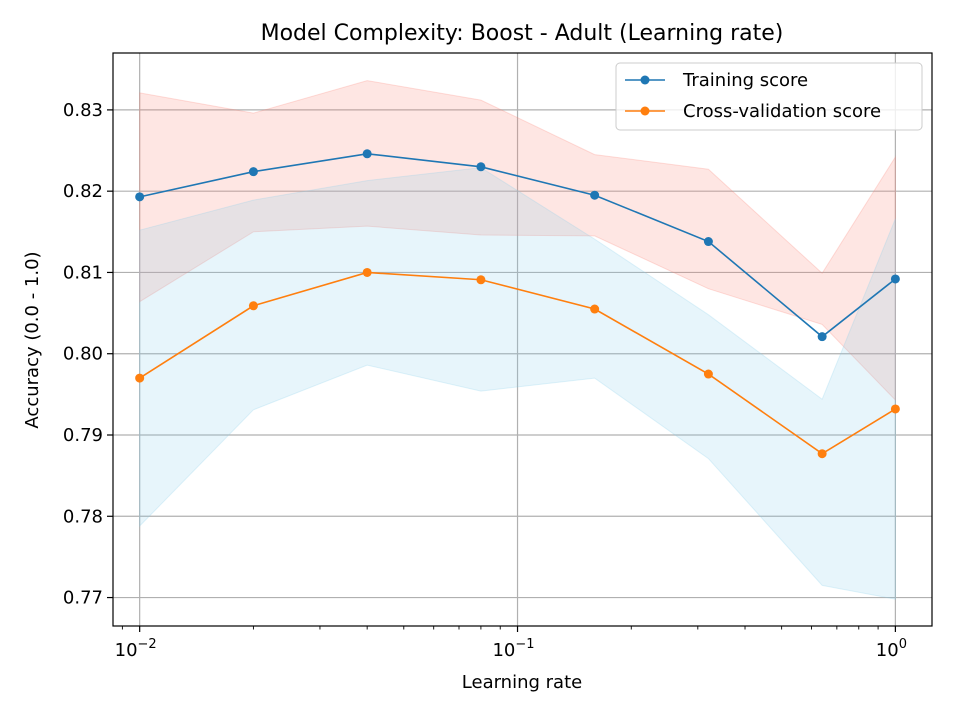 This screenshot has height=720, width=960. What do you see at coordinates (513, 649) in the screenshot?
I see `x-tick-label: 10⁻¹` at bounding box center [513, 649].